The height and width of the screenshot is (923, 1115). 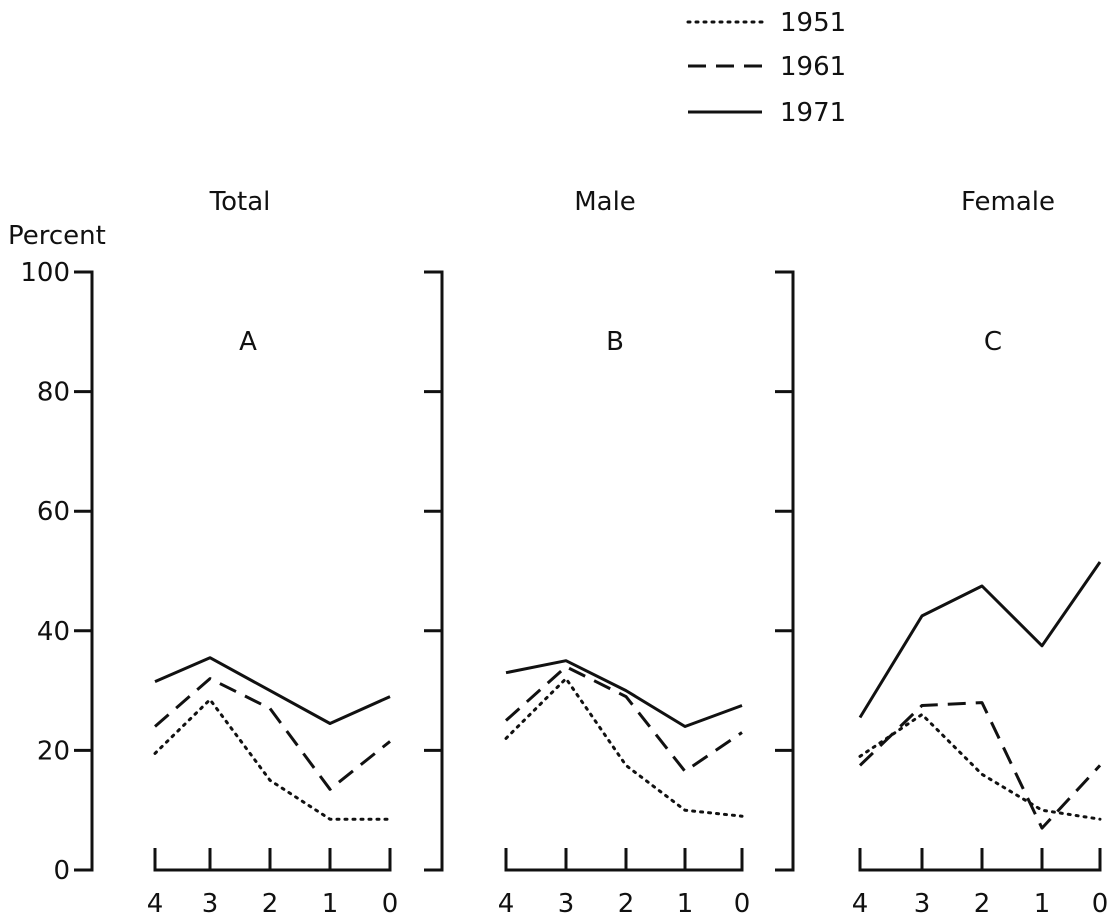 What do you see at coordinates (813, 113) in the screenshot?
I see `legend-label-1971: 1971` at bounding box center [813, 113].